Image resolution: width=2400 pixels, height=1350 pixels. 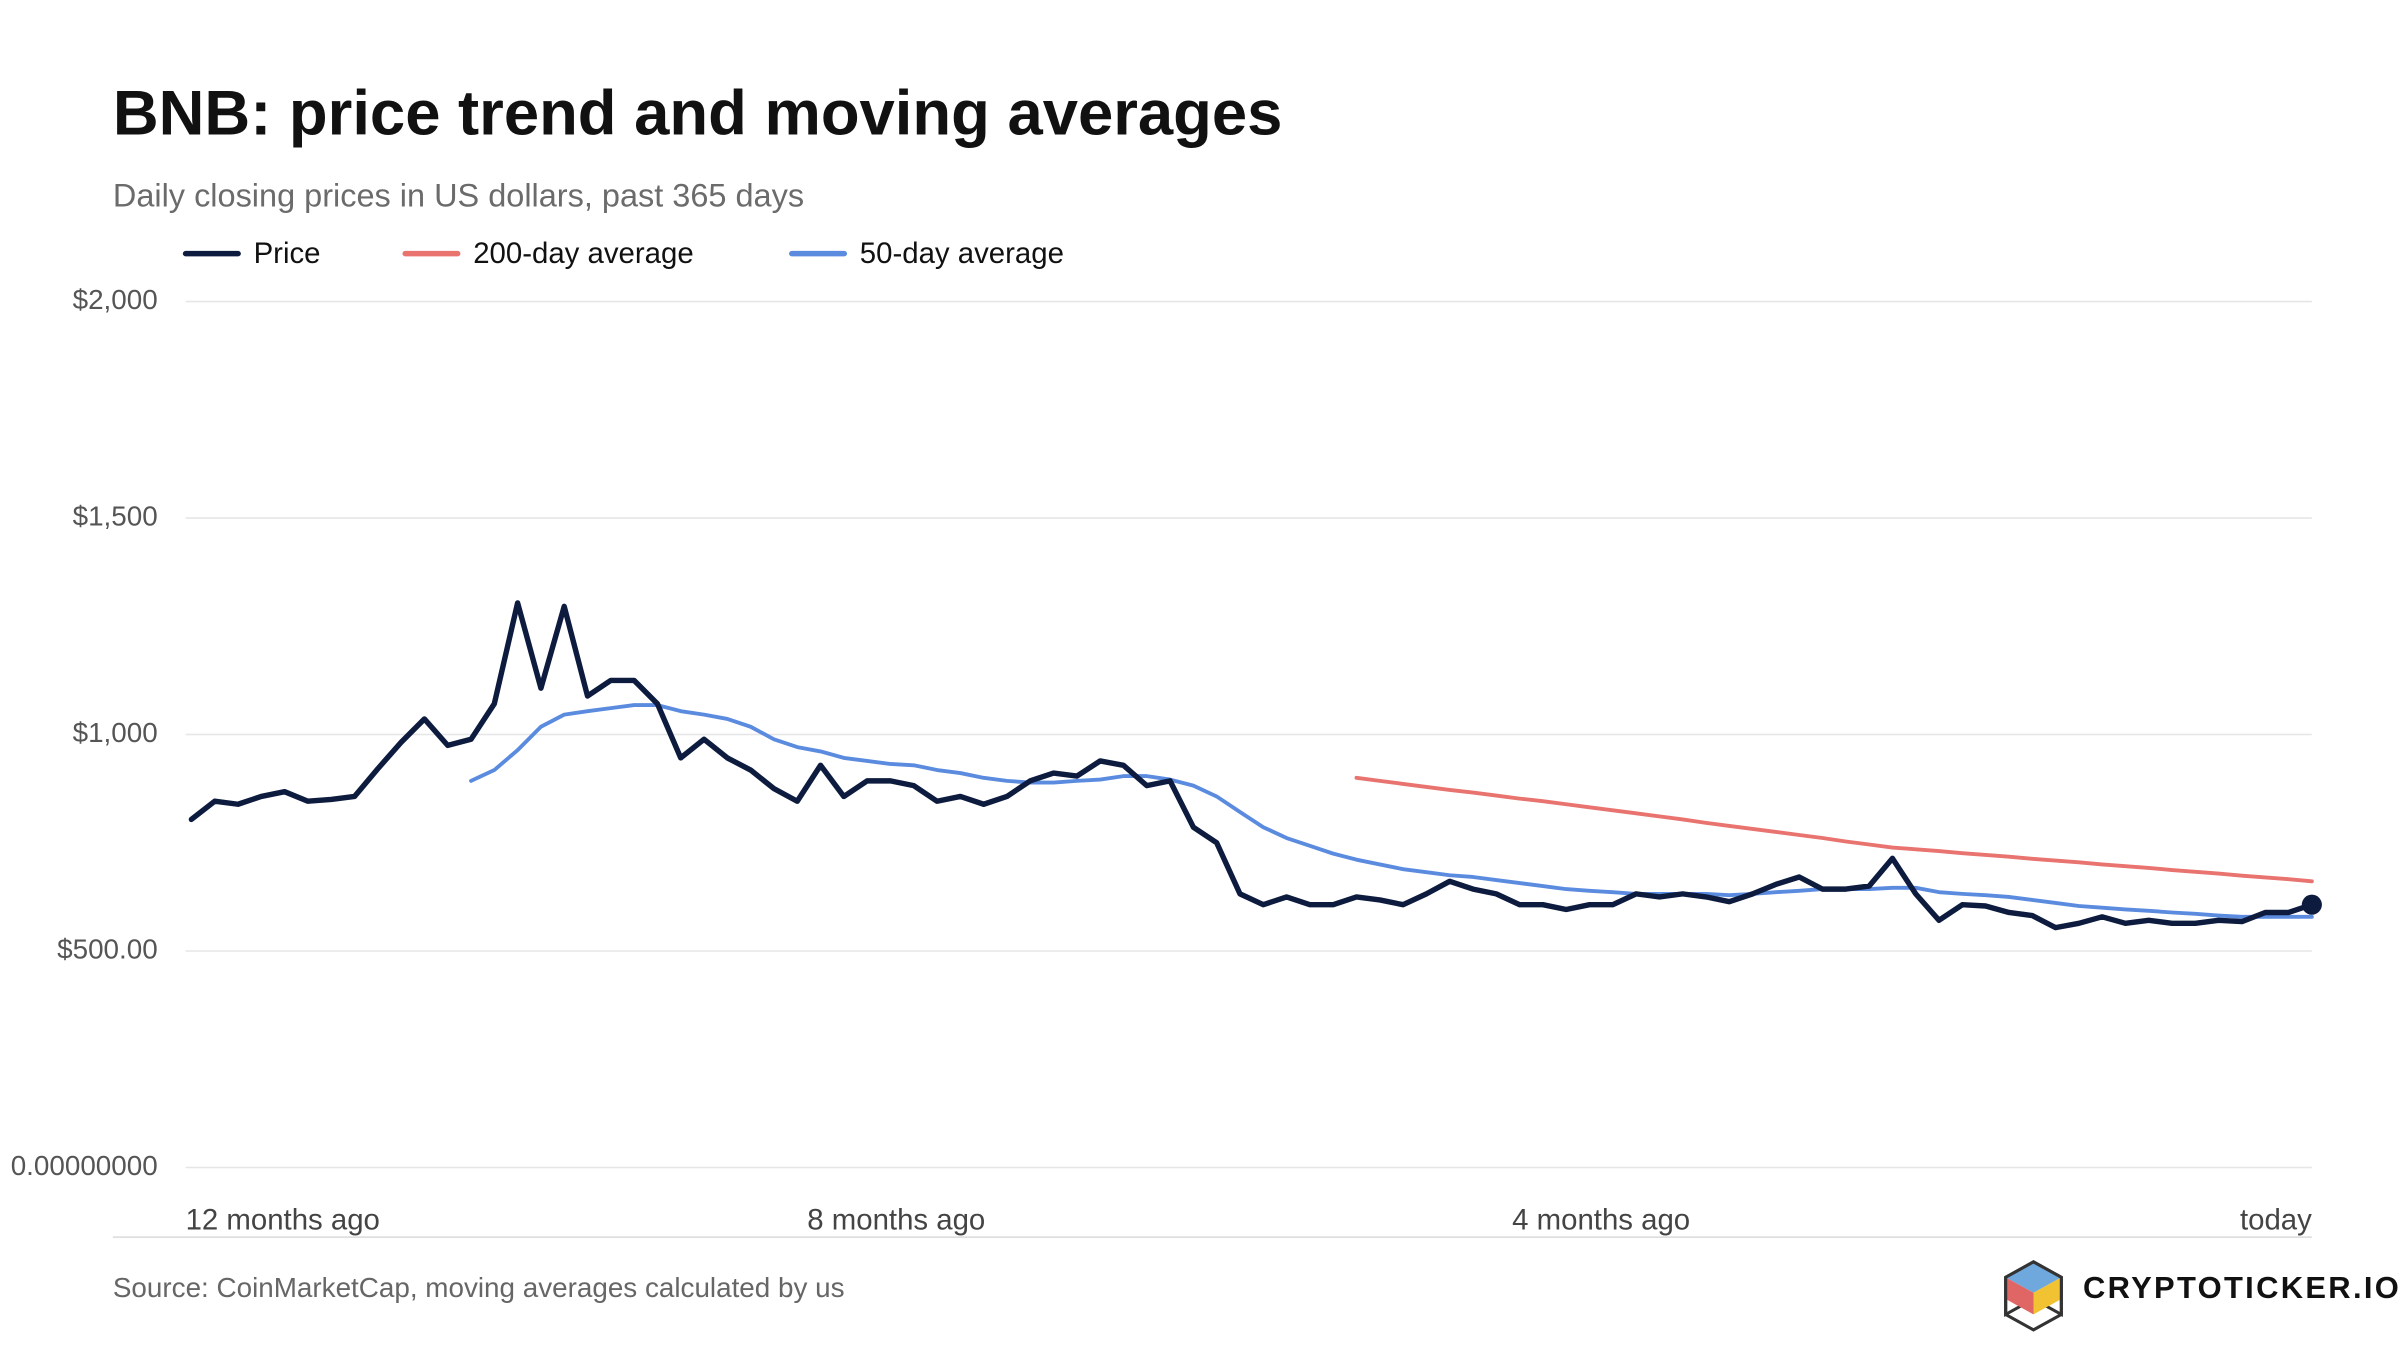 What do you see at coordinates (84, 1165) in the screenshot?
I see `y-tick-label: 0.00000000` at bounding box center [84, 1165].